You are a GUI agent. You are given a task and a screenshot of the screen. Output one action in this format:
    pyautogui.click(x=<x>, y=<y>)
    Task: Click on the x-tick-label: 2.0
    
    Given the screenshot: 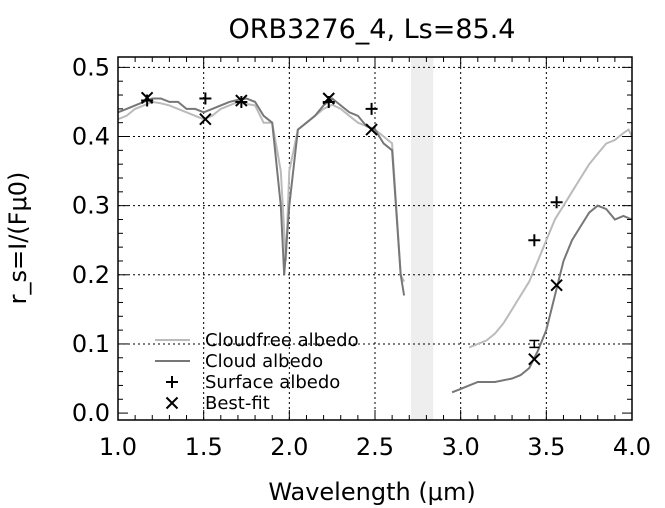 What is the action you would take?
    pyautogui.click(x=289, y=447)
    